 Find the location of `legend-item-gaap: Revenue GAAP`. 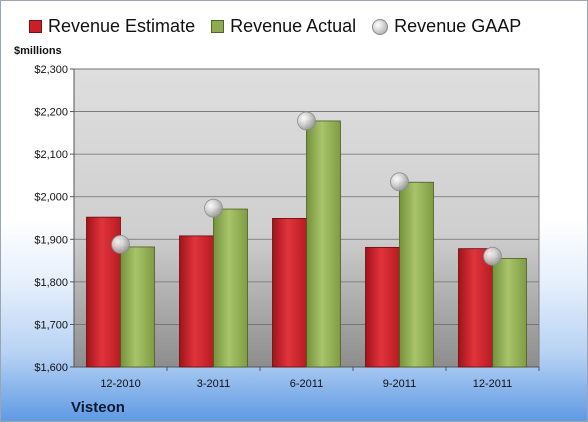

legend-item-gaap: Revenue GAAP is located at coordinates (446, 26).